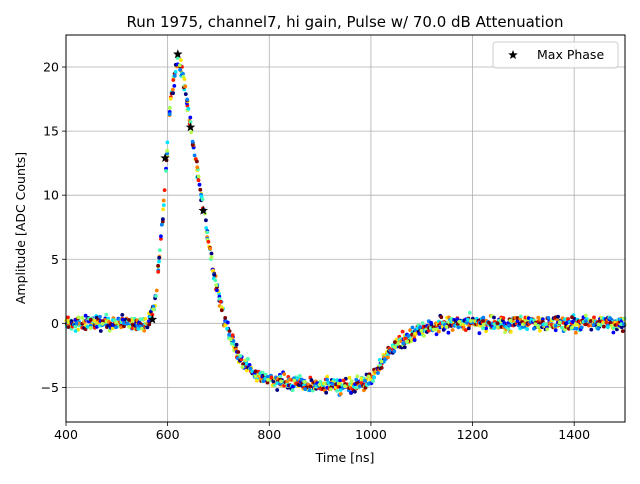  I want to click on y-tick-label: 10, so click(51, 195).